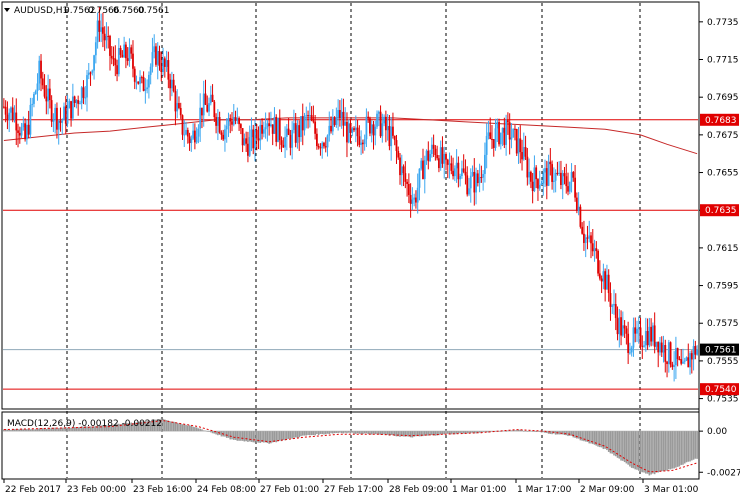 This screenshot has height=500, width=740. What do you see at coordinates (353, 490) in the screenshot?
I see `time-tick-label: 27 Feb 17:00` at bounding box center [353, 490].